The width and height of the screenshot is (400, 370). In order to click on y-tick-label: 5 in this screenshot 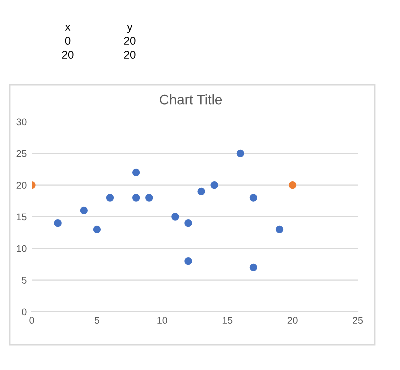, I will do `click(24, 280)`.